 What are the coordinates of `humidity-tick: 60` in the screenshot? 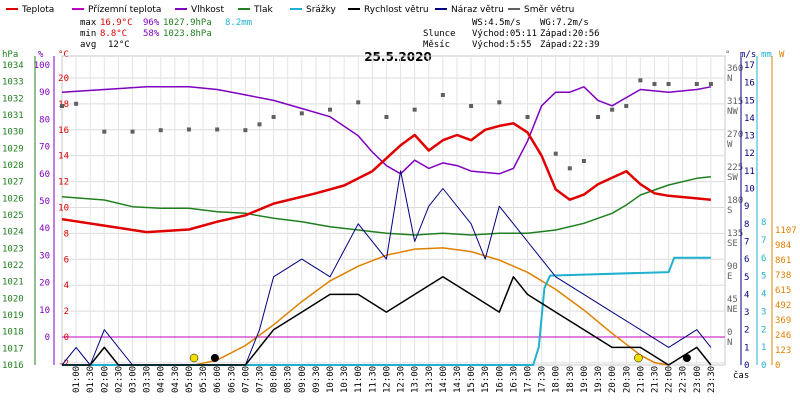 It's located at (44, 175).